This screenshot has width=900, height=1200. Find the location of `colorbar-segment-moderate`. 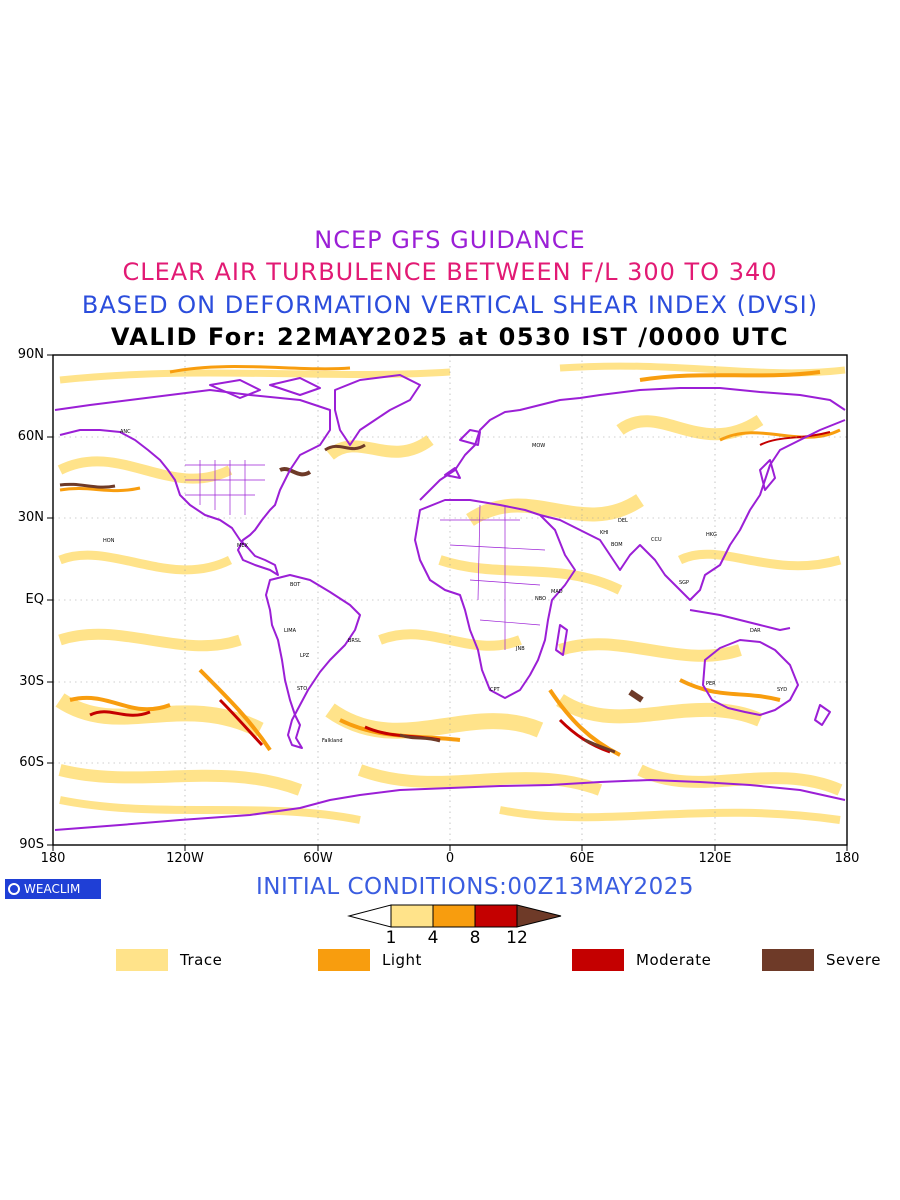

colorbar-segment-moderate is located at coordinates (496, 916).